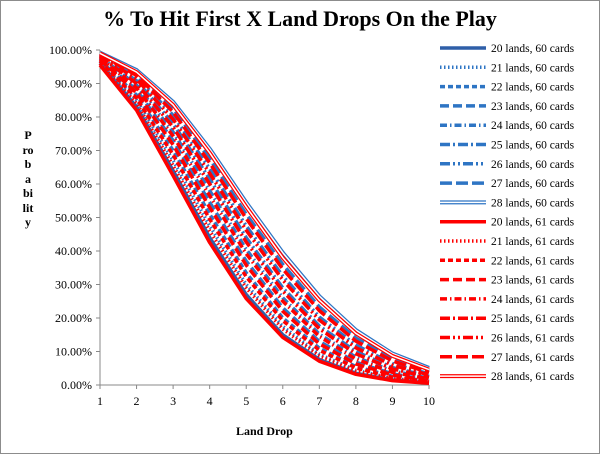 The height and width of the screenshot is (454, 600). What do you see at coordinates (533, 377) in the screenshot?
I see `legend-entry: 28 lands, 61 cards` at bounding box center [533, 377].